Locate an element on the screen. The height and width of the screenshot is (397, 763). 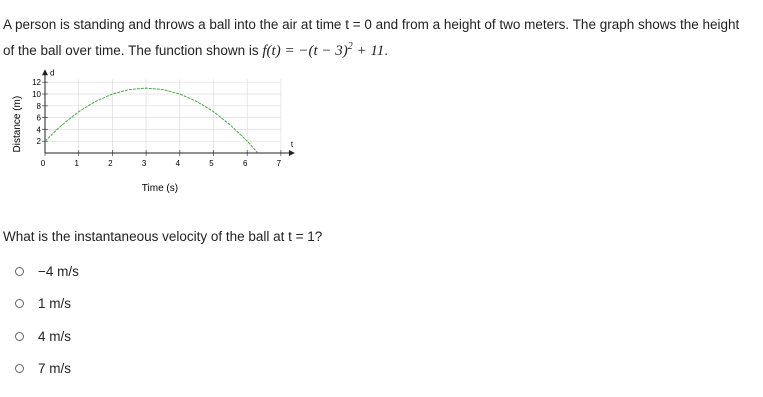
y-tick-label: 4 is located at coordinates (39, 129).